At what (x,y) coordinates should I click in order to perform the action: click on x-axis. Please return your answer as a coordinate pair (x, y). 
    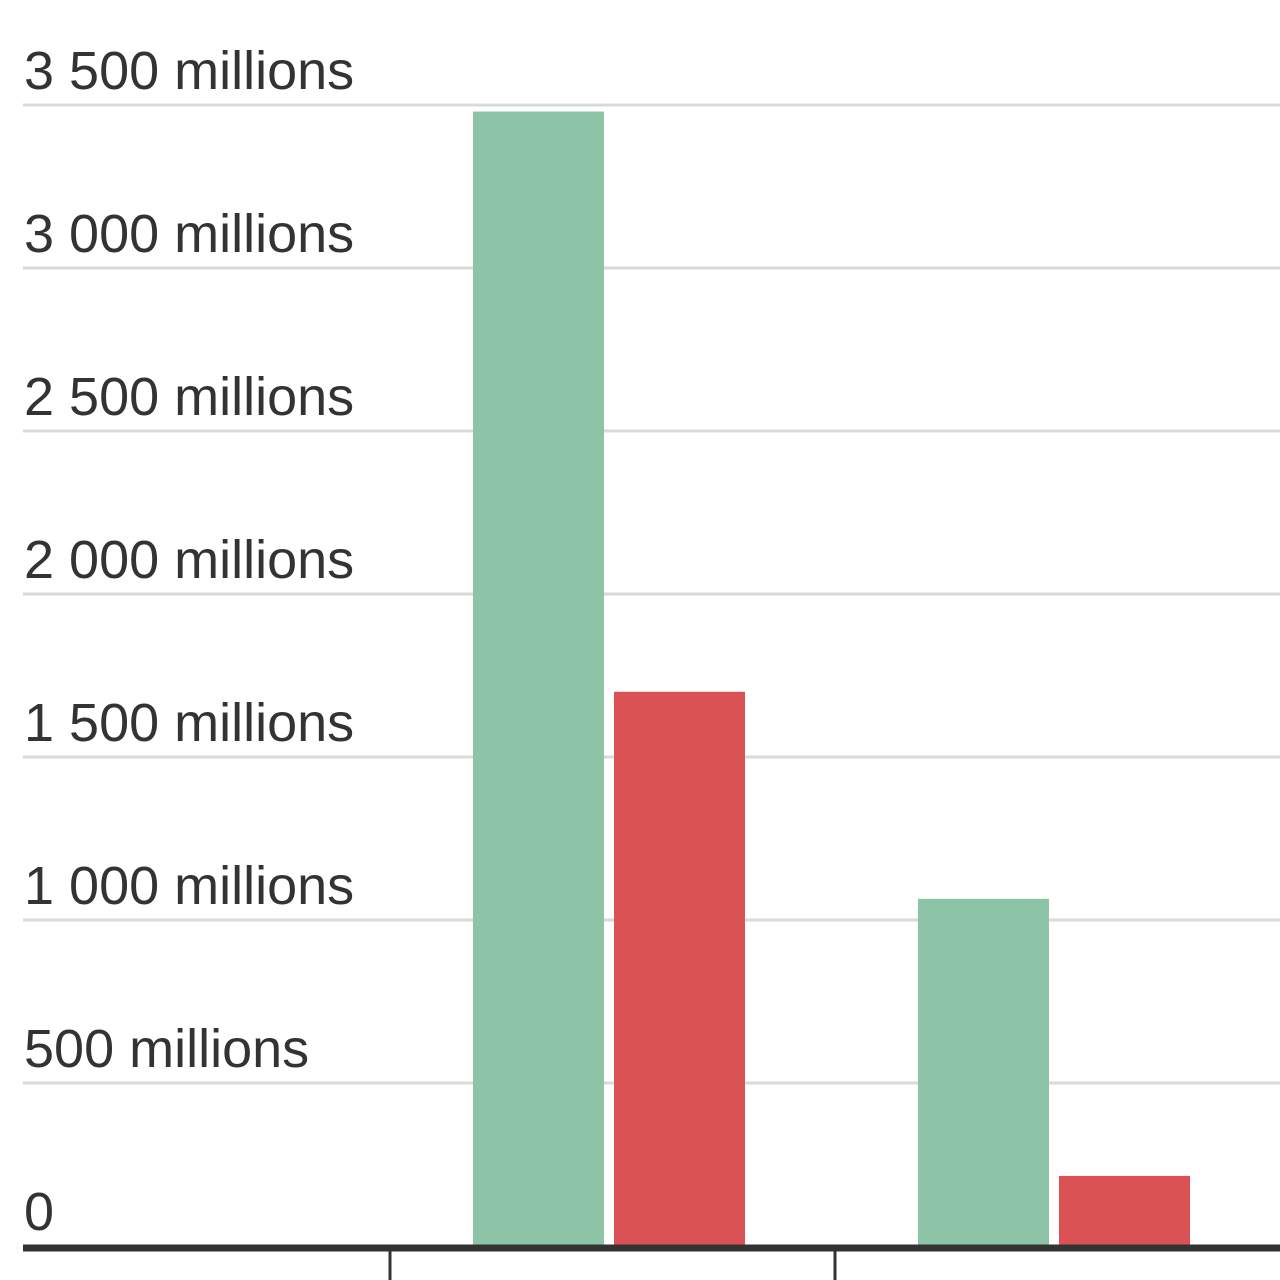
    Looking at the image, I should click on (651, 1262).